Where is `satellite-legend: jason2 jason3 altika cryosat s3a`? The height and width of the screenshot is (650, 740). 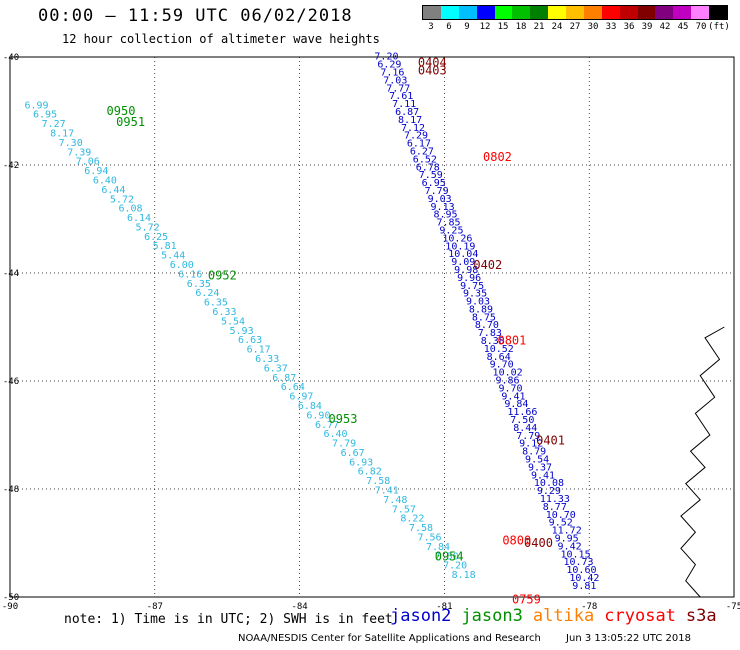 satellite-legend: jason2 jason3 altika cryosat s3a is located at coordinates (558, 616).